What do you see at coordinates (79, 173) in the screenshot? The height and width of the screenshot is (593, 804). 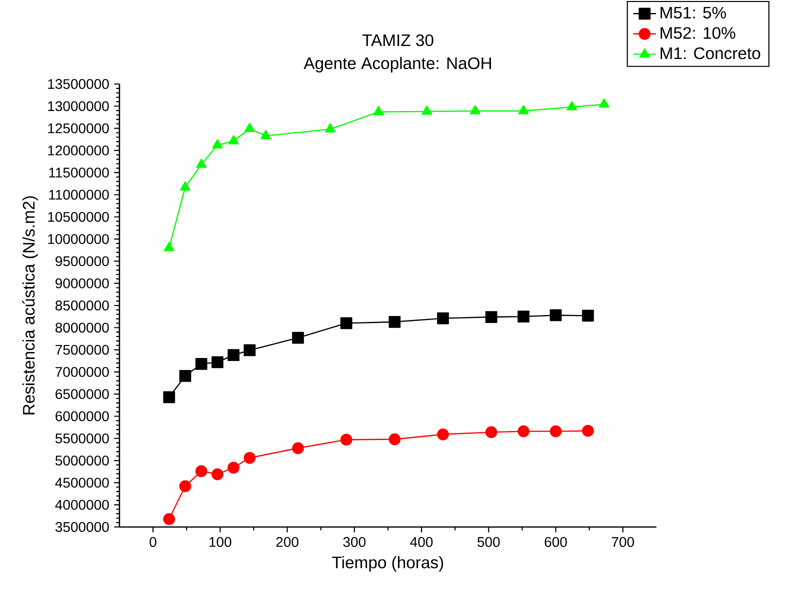 I see `y-tick-label: 11500000` at bounding box center [79, 173].